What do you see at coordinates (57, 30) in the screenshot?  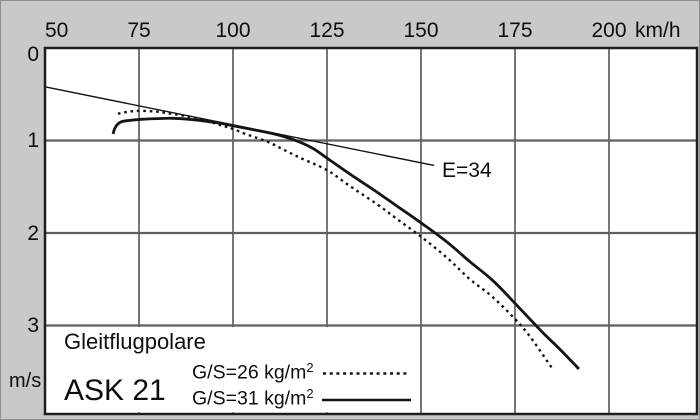 I see `x-tick-50: 50` at bounding box center [57, 30].